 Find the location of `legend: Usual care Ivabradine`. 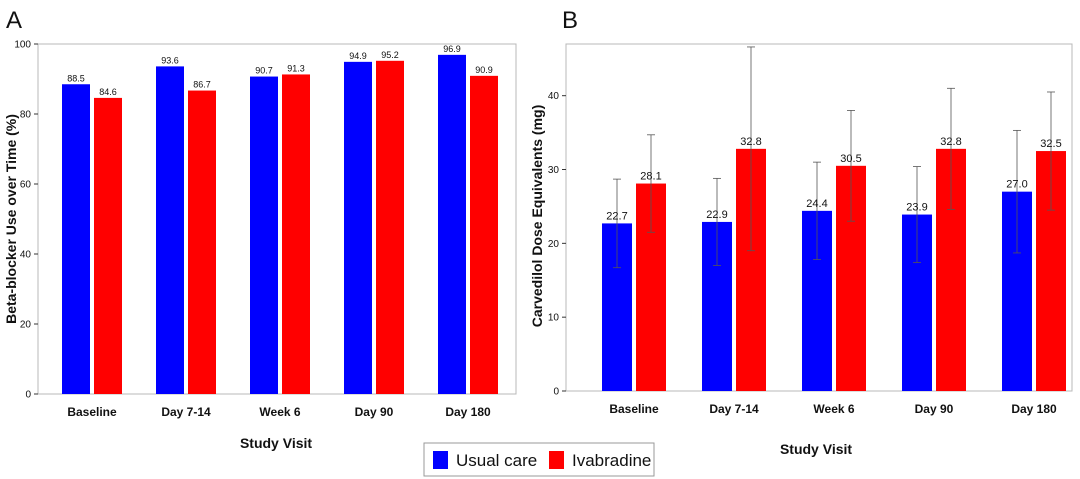

legend: Usual care Ivabradine is located at coordinates (539, 459).